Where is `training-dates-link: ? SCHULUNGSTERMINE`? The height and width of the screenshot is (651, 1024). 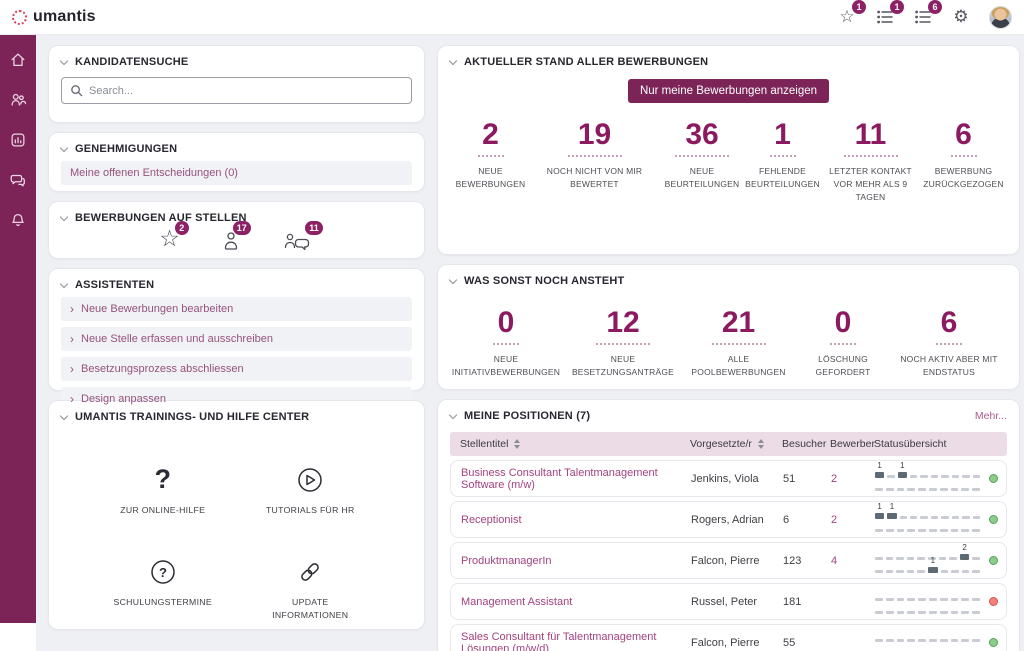
training-dates-link: ? SCHULUNGSTERMINE is located at coordinates (163, 586).